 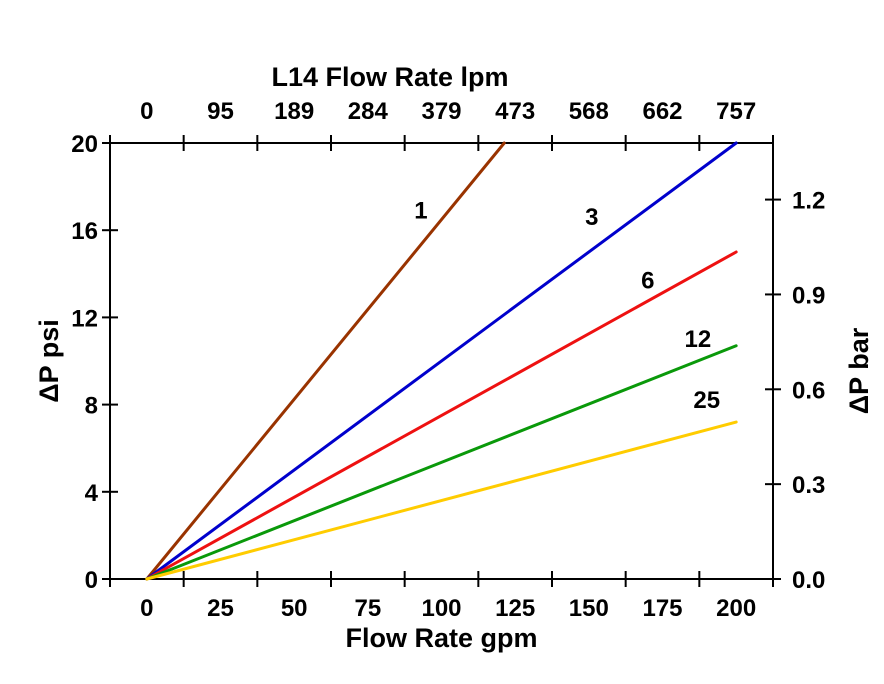 What do you see at coordinates (294, 608) in the screenshot?
I see `bottom-tick-label: 50` at bounding box center [294, 608].